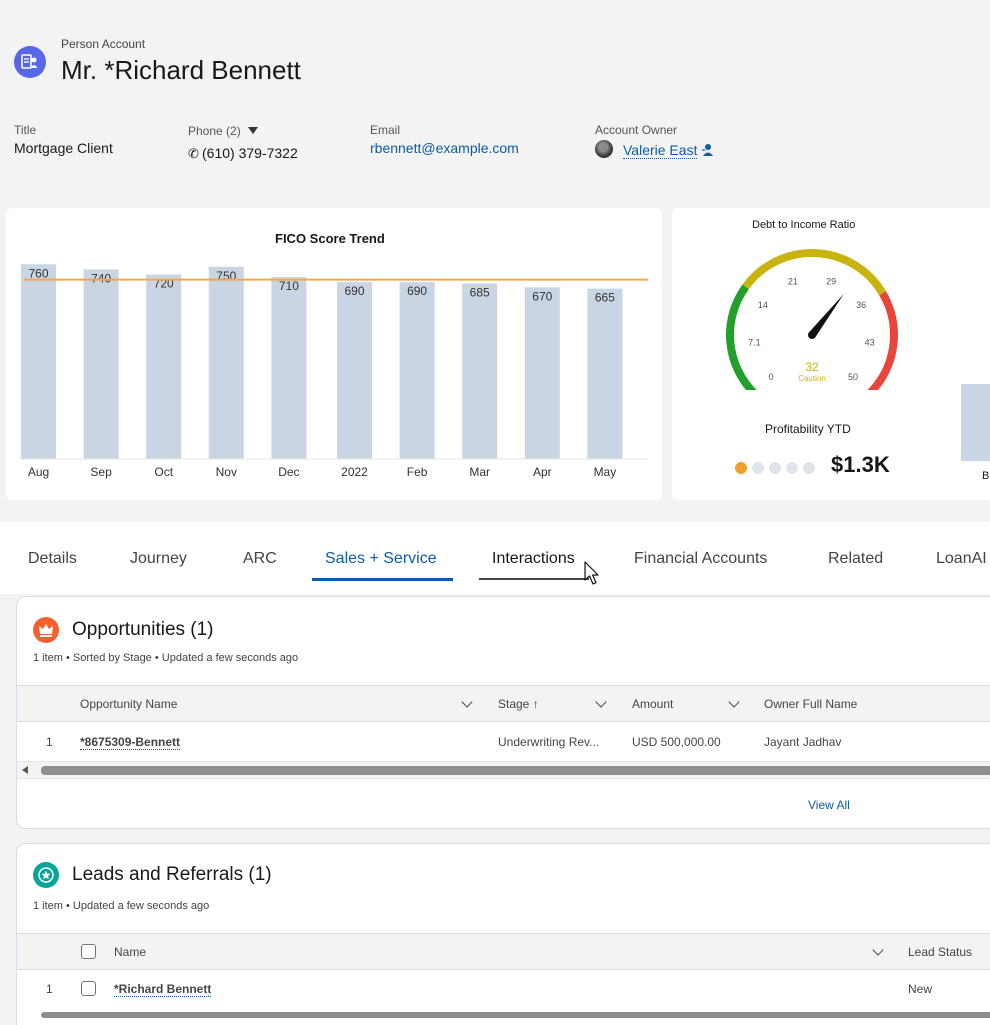  I want to click on view-all-link: View All, so click(829, 805).